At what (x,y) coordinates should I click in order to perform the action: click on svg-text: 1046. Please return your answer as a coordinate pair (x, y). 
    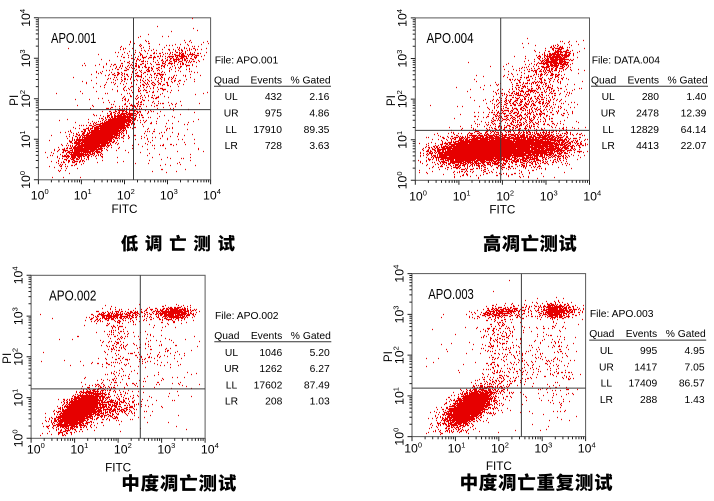
    Looking at the image, I should click on (270, 353).